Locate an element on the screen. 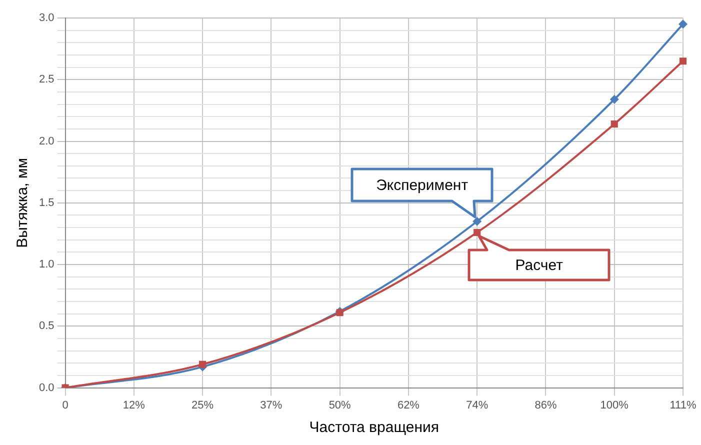 This screenshot has height=445, width=701. x-tick-label: 100% is located at coordinates (614, 405).